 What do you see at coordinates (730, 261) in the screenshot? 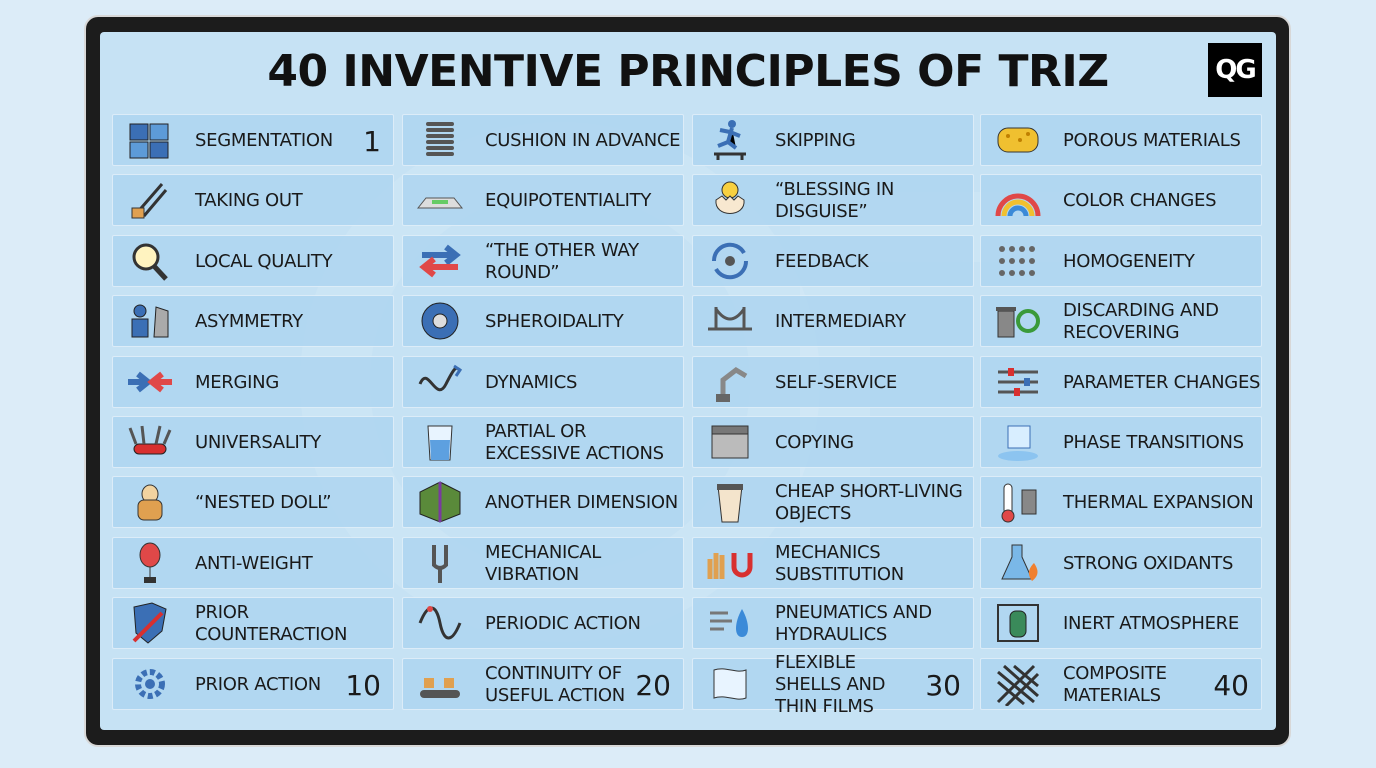
I see `feedback-loop-icon` at bounding box center [730, 261].